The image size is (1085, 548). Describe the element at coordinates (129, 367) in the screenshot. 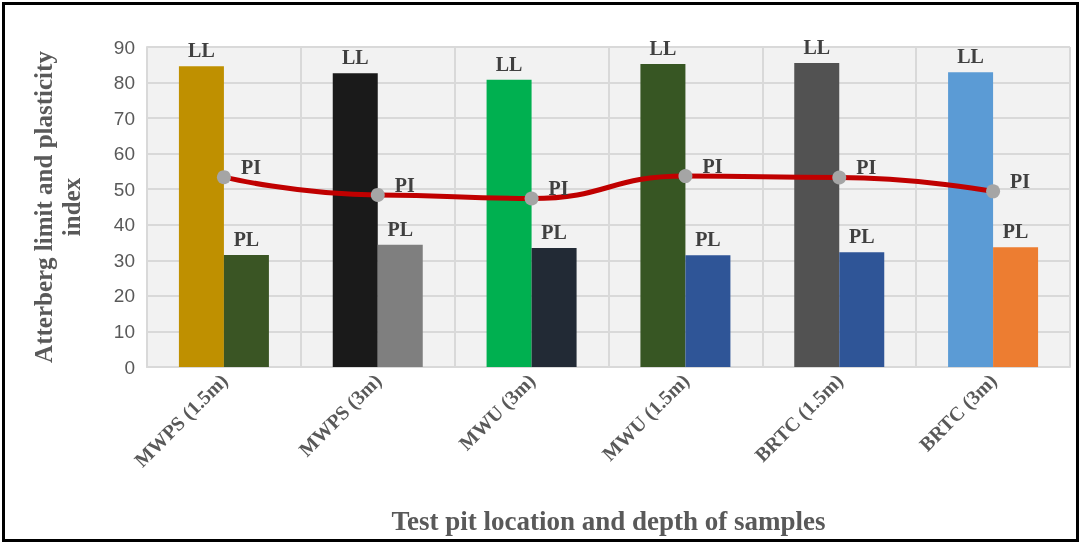

I see `y-tick-label: 0` at that location.